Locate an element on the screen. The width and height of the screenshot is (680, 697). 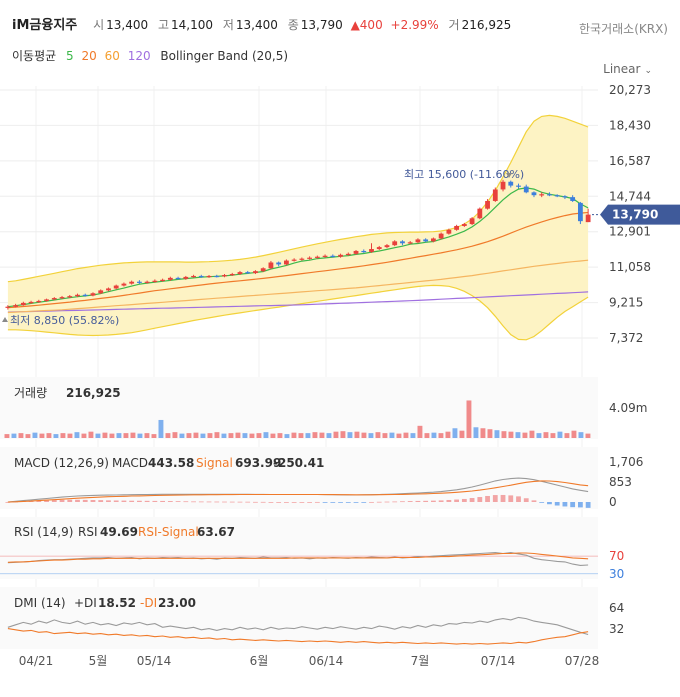
low-value: 13,400 is located at coordinates (256, 25).